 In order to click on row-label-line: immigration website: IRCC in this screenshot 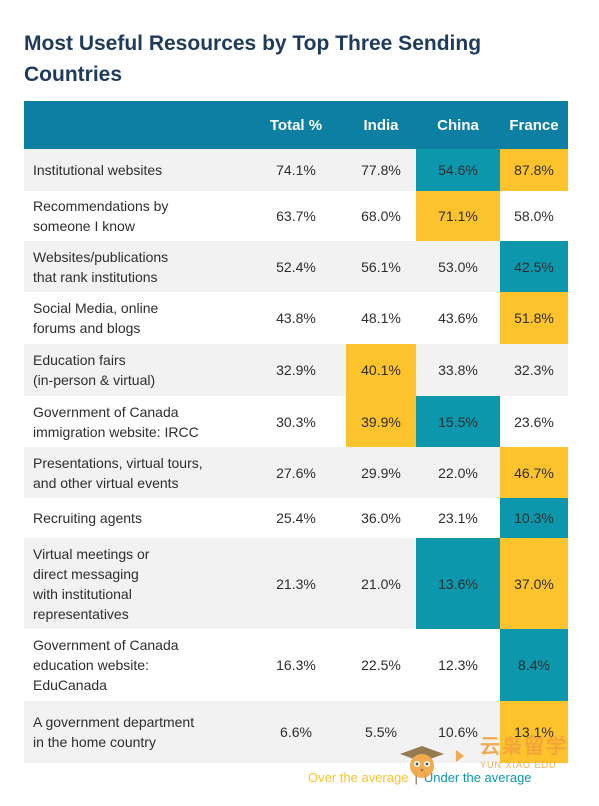, I will do `click(116, 431)`.